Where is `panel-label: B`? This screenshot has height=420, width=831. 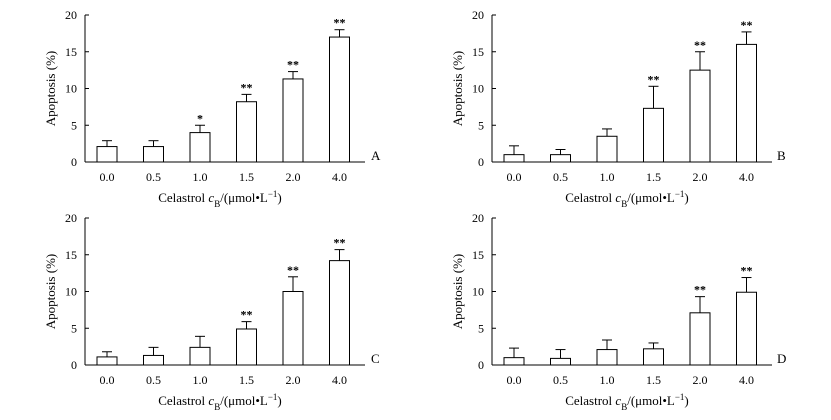 panel-label: B is located at coordinates (781, 155).